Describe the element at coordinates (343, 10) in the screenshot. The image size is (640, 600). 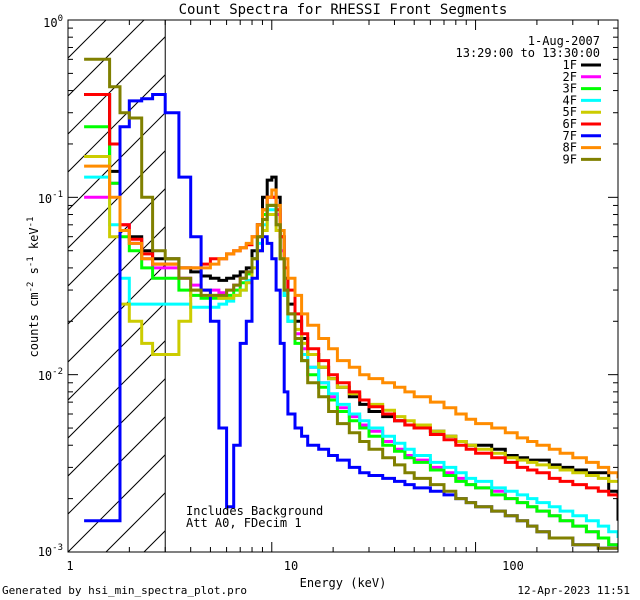
I see `chart-title: Count Spectra for RHESSI Front Segments` at that location.